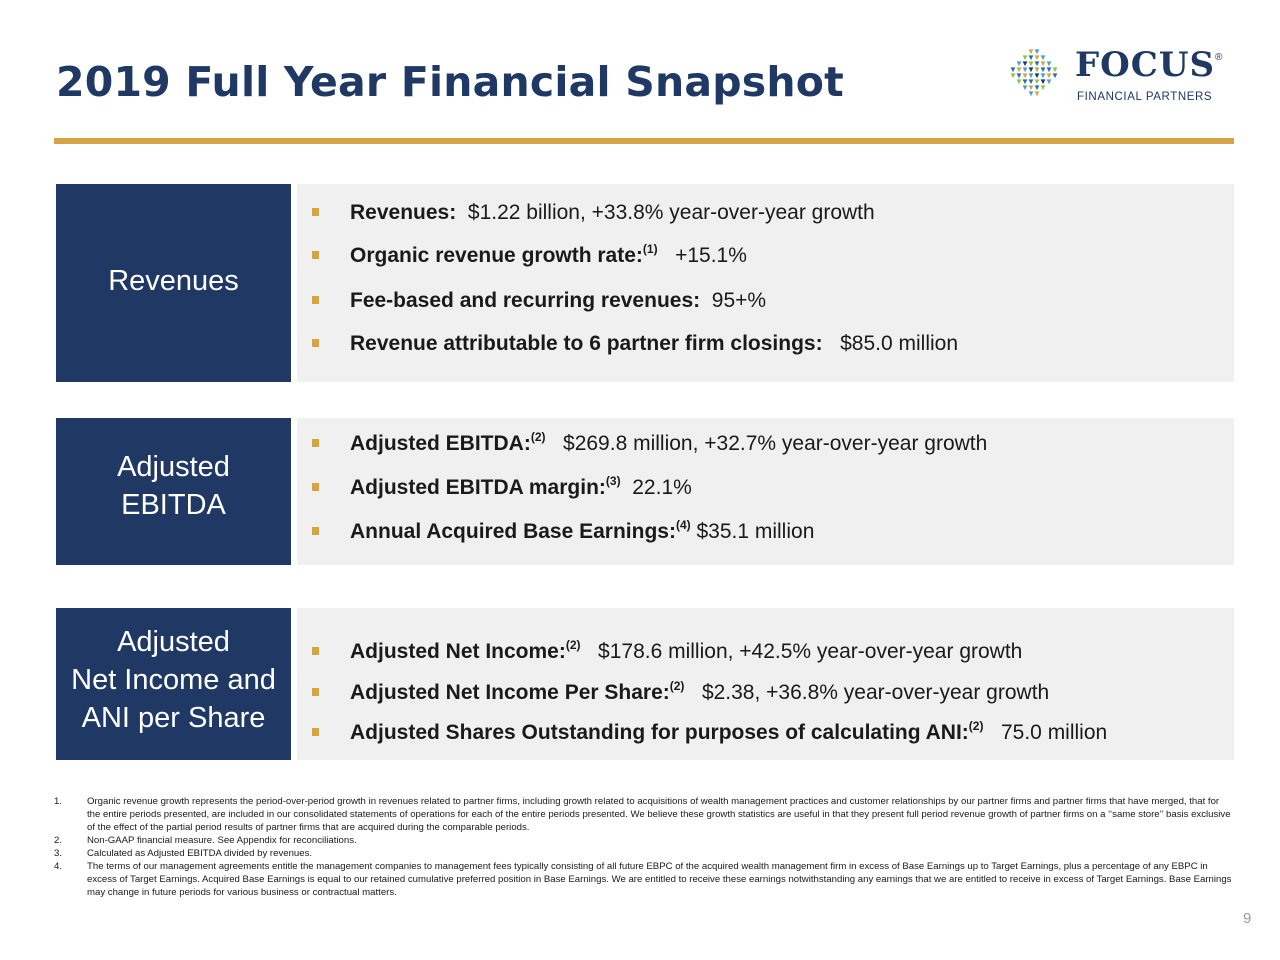 The height and width of the screenshot is (960, 1280). What do you see at coordinates (1145, 97) in the screenshot?
I see `logo-subtitle: FINANCIAL PARTNERS` at bounding box center [1145, 97].